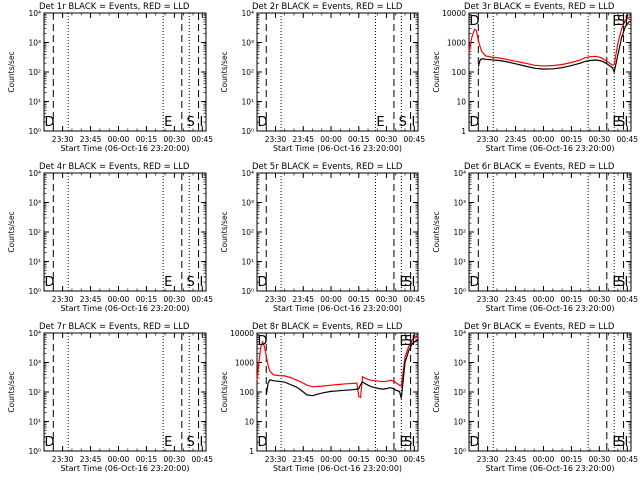 The image size is (640, 484). Describe the element at coordinates (327, 327) in the screenshot. I see `panel-title: Det 8r BLACK = Events, RED = LLD` at that location.